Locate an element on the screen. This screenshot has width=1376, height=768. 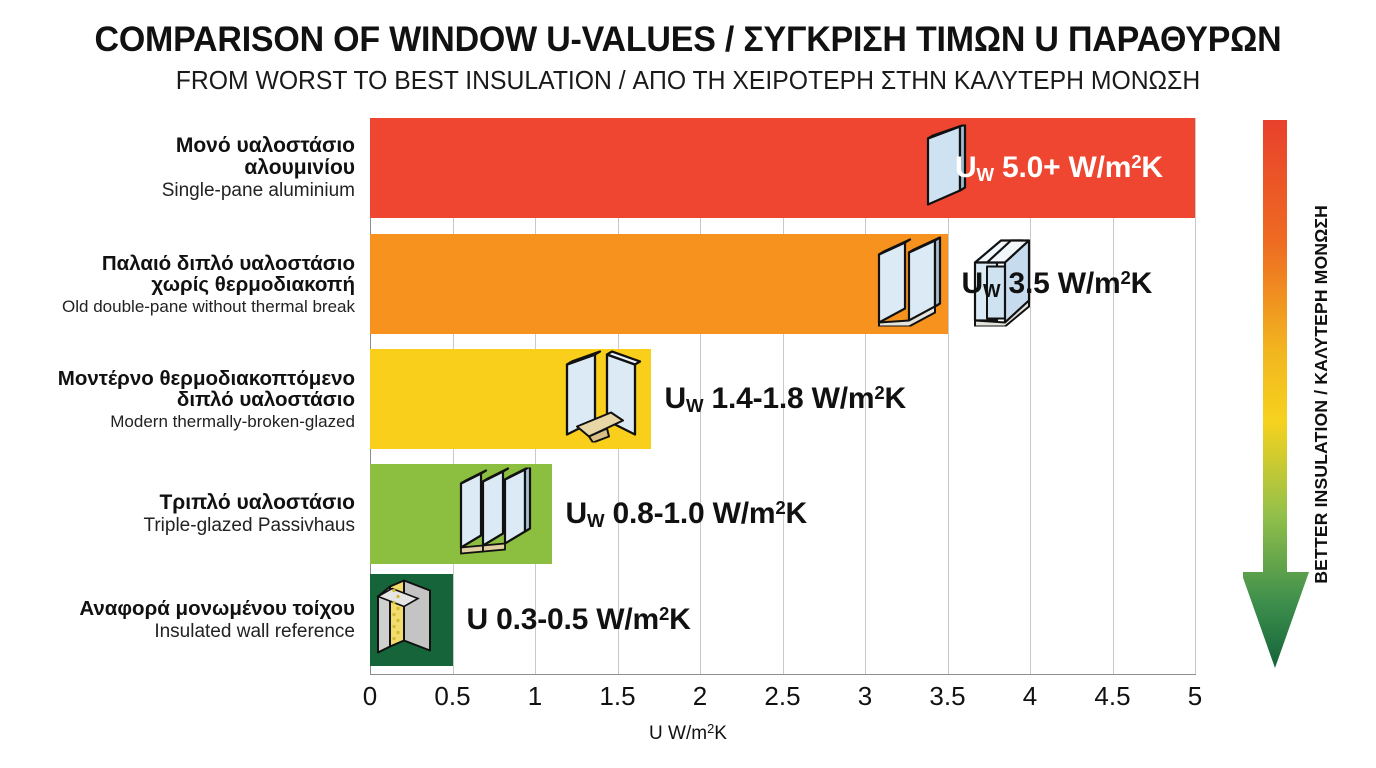
arrow-down-icon is located at coordinates (1275, 394).